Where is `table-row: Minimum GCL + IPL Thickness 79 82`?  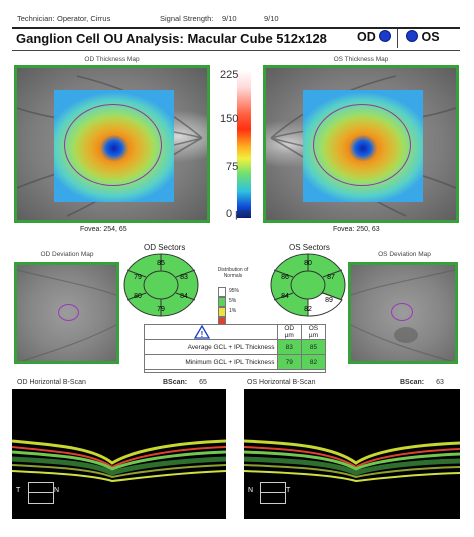 table-row: Minimum GCL + IPL Thickness 79 82 is located at coordinates (235, 362).